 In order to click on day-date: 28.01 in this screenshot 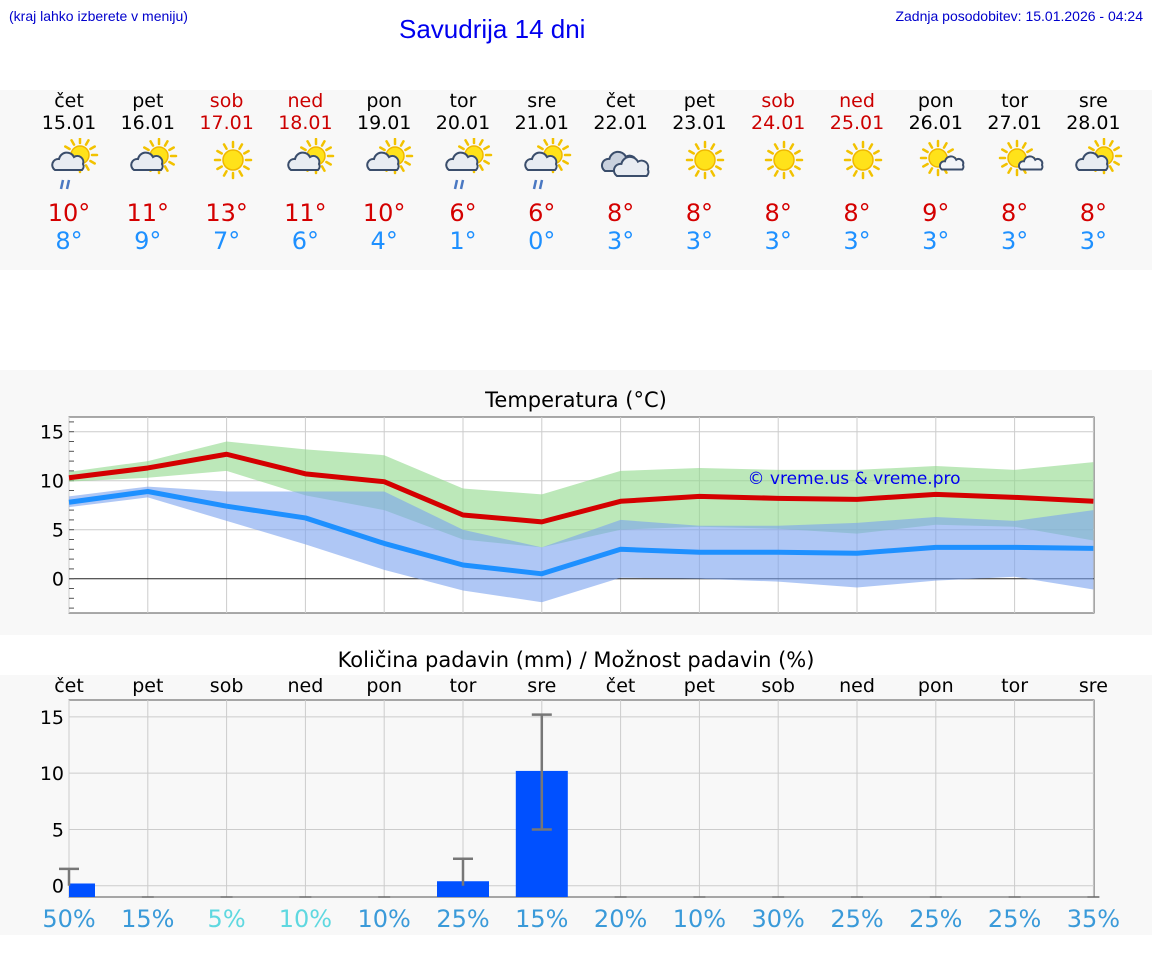, I will do `click(1093, 123)`.